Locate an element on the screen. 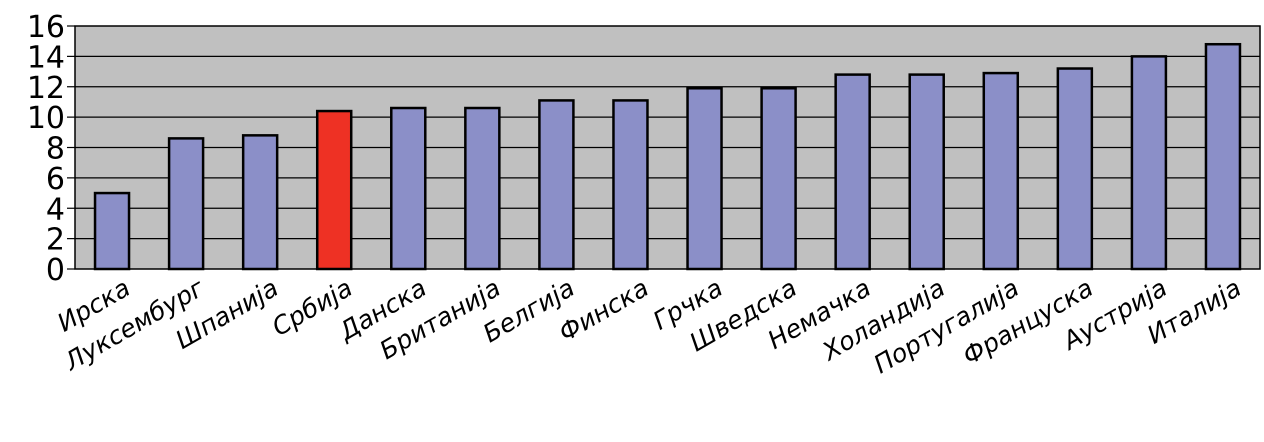 The image size is (1264, 442). y-tick-label: 2 is located at coordinates (55, 240).